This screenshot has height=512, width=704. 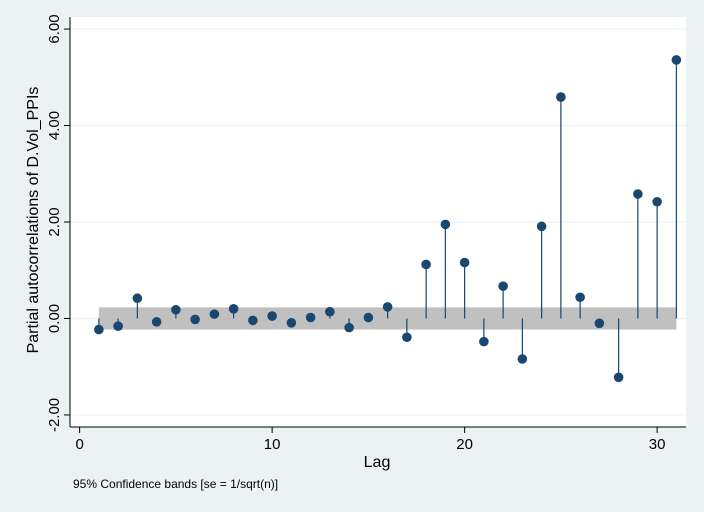 What do you see at coordinates (54, 28) in the screenshot?
I see `y-tick-label-4: 6.00` at bounding box center [54, 28].